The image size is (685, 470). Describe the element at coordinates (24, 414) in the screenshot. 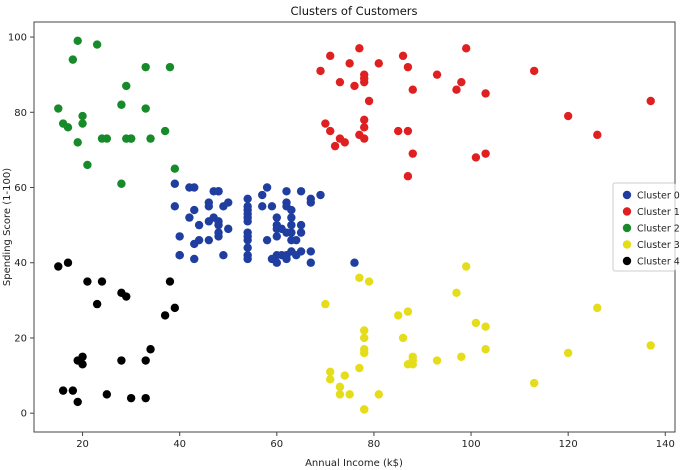

I see `y-tick-label: 0` at that location.